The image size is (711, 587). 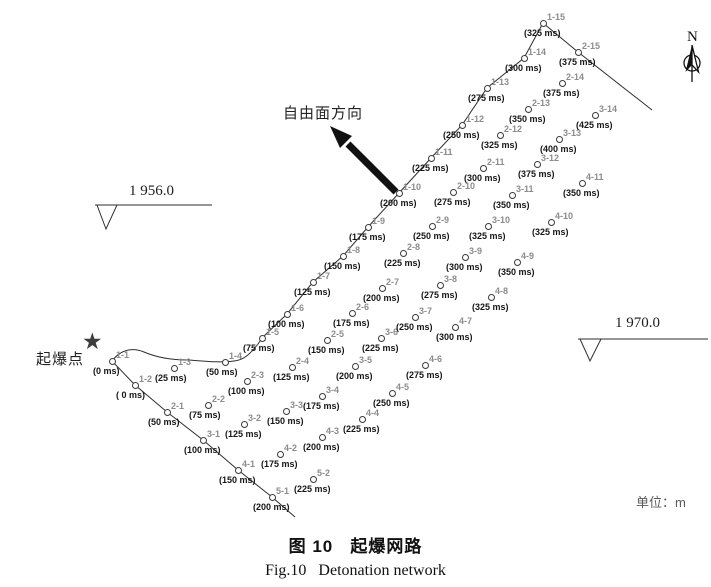 What do you see at coordinates (333, 431) in the screenshot?
I see `hole-id-label: 4-3` at bounding box center [333, 431].